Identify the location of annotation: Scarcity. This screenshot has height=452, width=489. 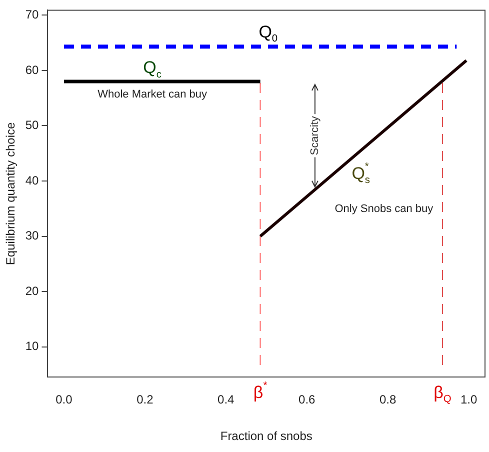
(314, 136).